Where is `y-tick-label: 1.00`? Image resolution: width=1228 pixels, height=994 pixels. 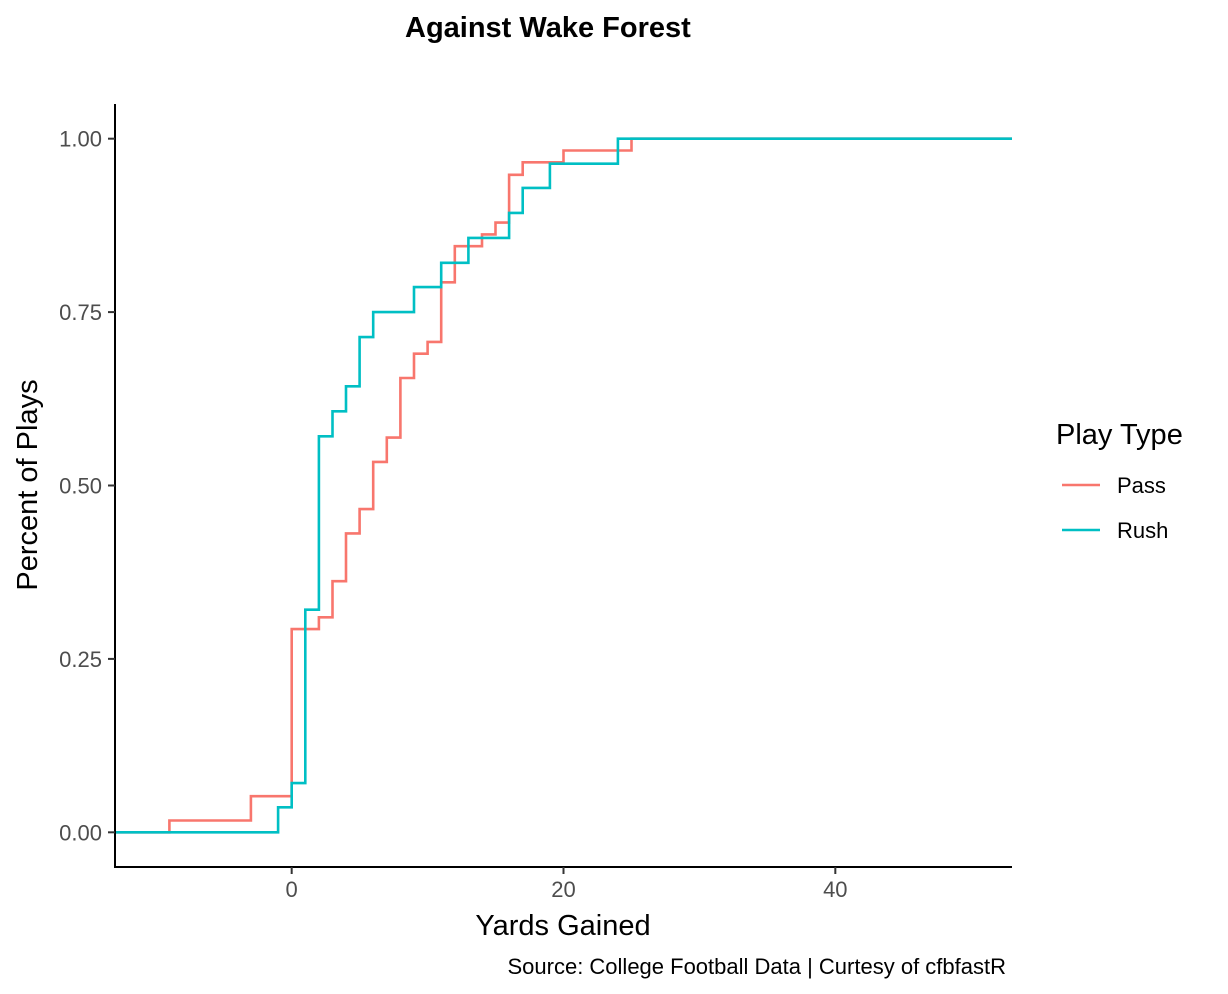 y-tick-label: 1.00 is located at coordinates (80, 139).